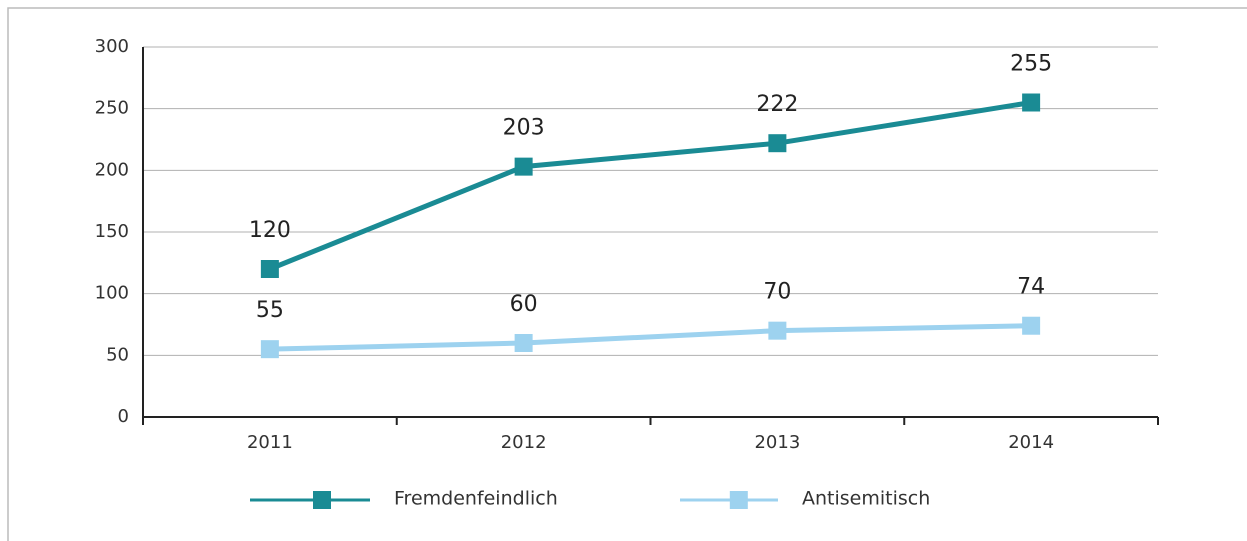 The width and height of the screenshot is (1247, 541). What do you see at coordinates (112, 108) in the screenshot?
I see `y-tick-label: 250` at bounding box center [112, 108].